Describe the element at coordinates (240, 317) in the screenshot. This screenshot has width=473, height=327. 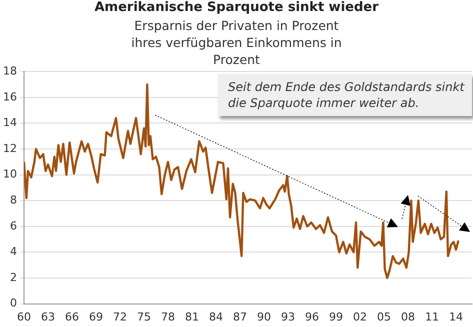
I see `x-tick-label: 87` at that location.